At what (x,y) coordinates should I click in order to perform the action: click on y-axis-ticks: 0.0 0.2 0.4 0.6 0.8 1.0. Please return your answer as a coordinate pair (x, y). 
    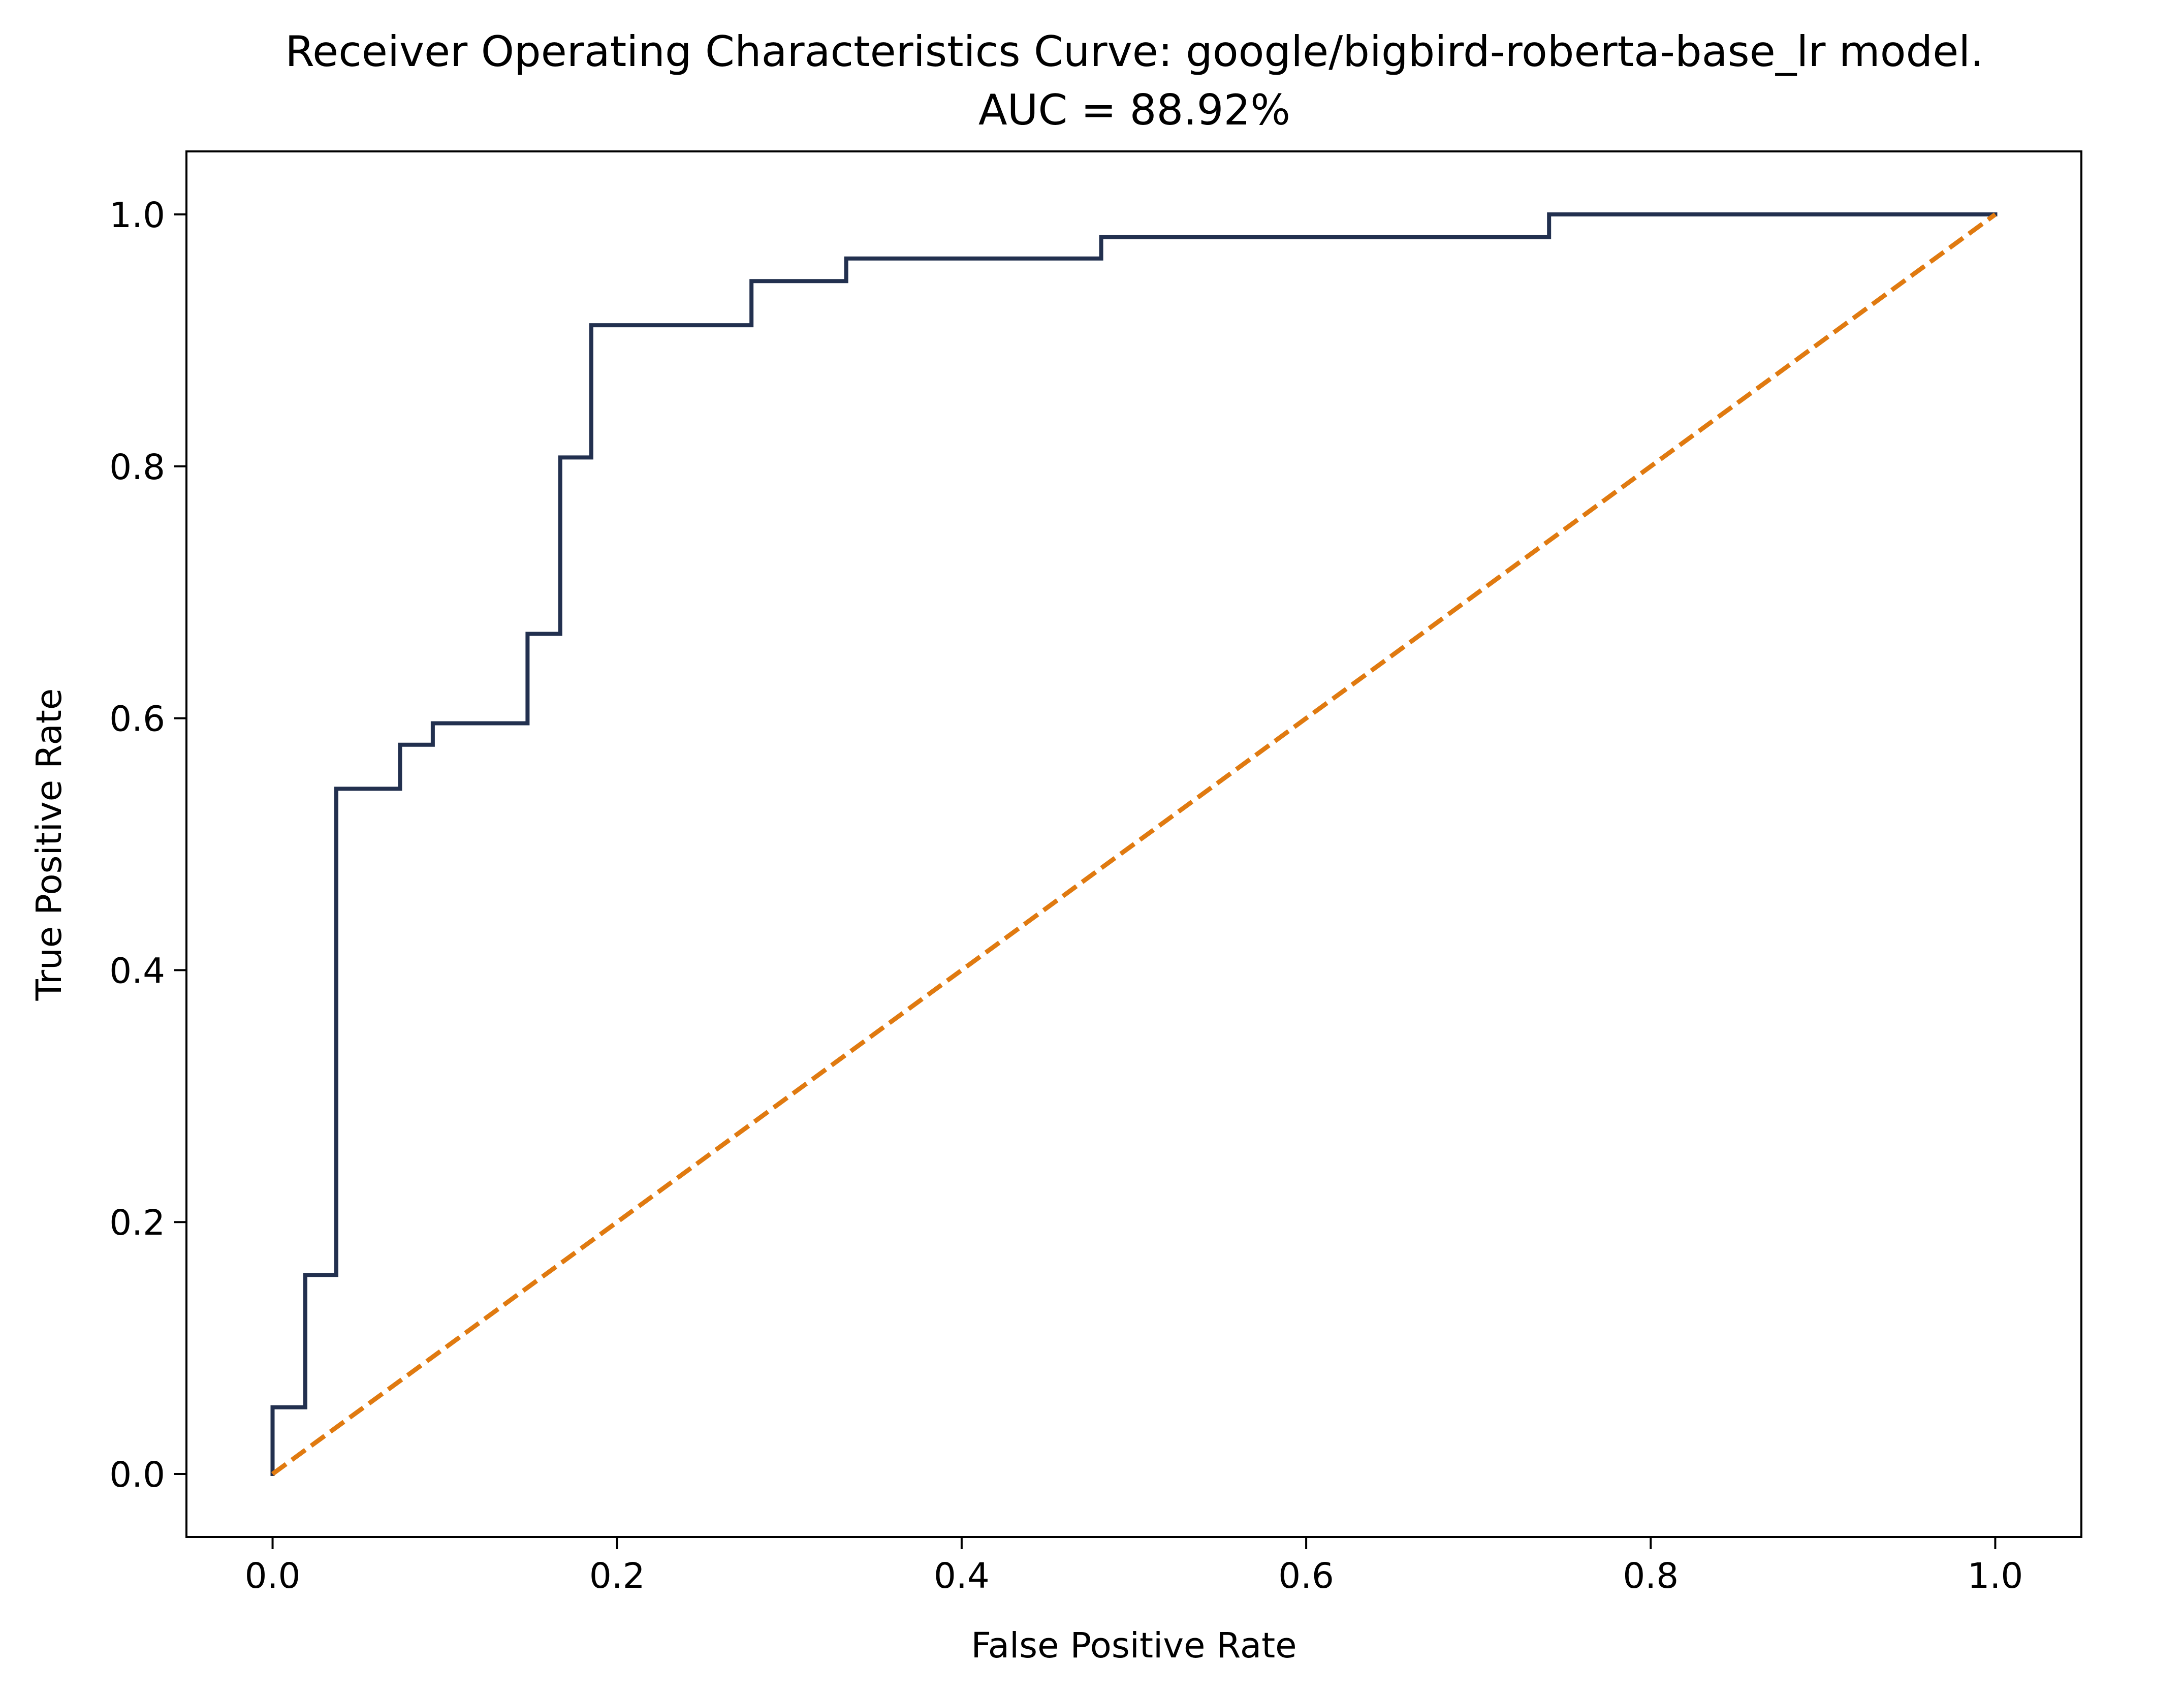
    Looking at the image, I should click on (147, 845).